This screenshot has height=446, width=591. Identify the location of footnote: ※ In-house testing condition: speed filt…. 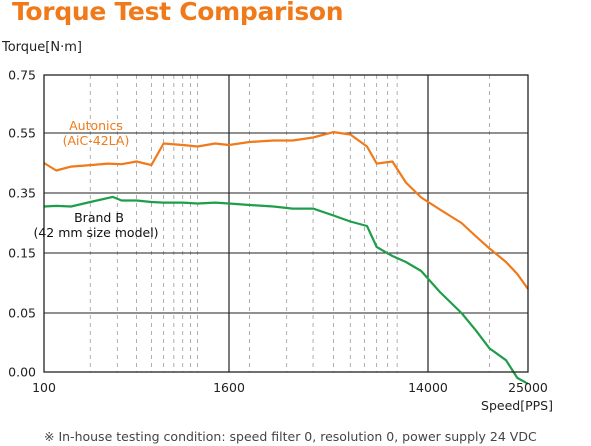
(290, 436).